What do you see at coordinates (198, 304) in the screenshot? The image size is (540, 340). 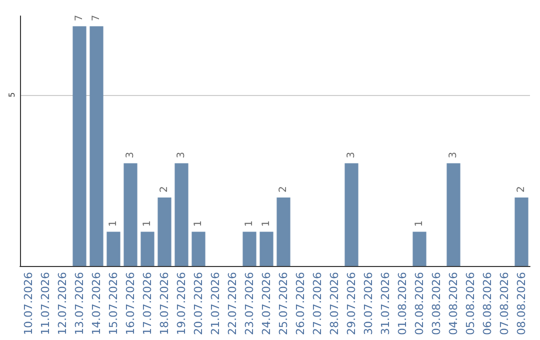 I see `x-tick-label: 20.07.2026` at bounding box center [198, 304].